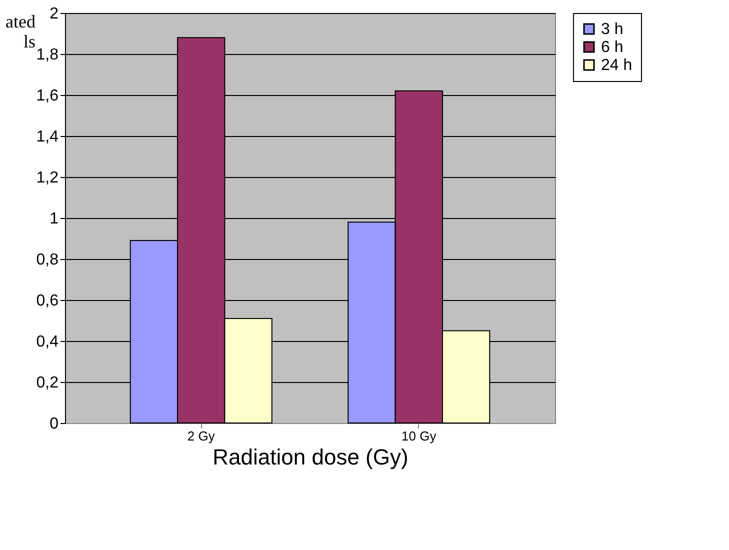  I want to click on y-tick-label: 1, so click(54, 219).